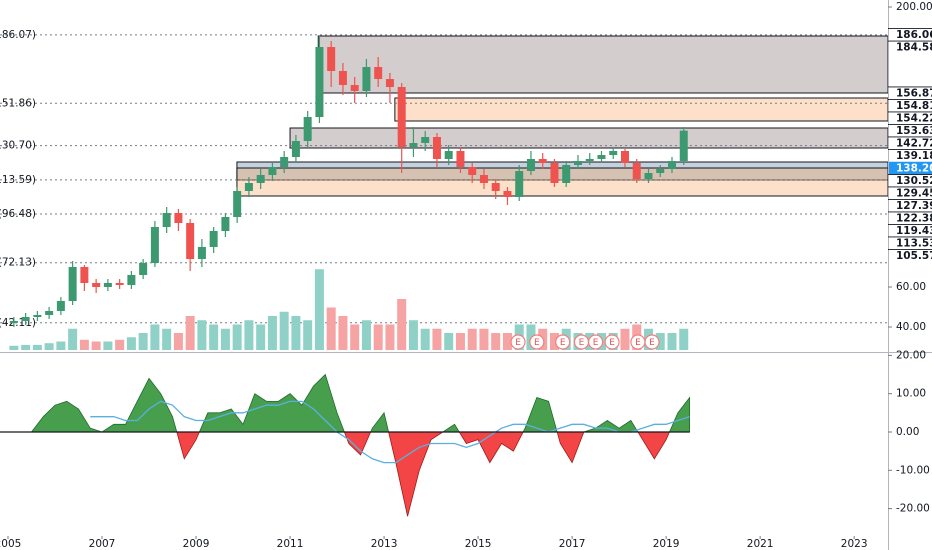 The image size is (932, 550). What do you see at coordinates (641, 109) in the screenshot?
I see `zone` at bounding box center [641, 109].